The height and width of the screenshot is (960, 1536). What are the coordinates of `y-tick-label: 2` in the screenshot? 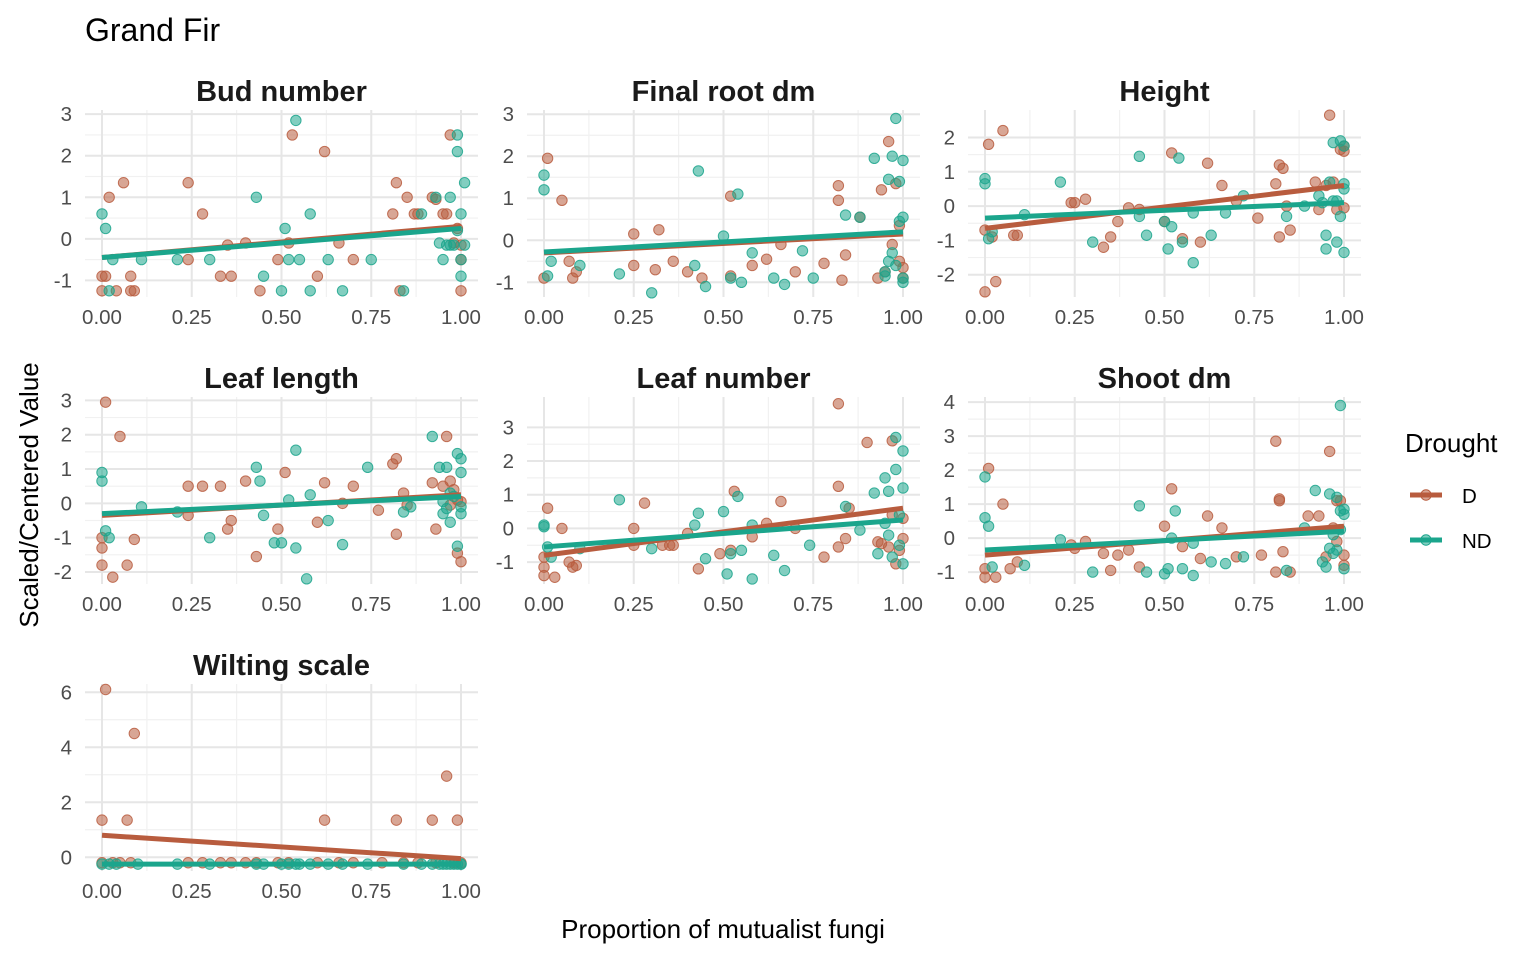 It's located at (508, 461).